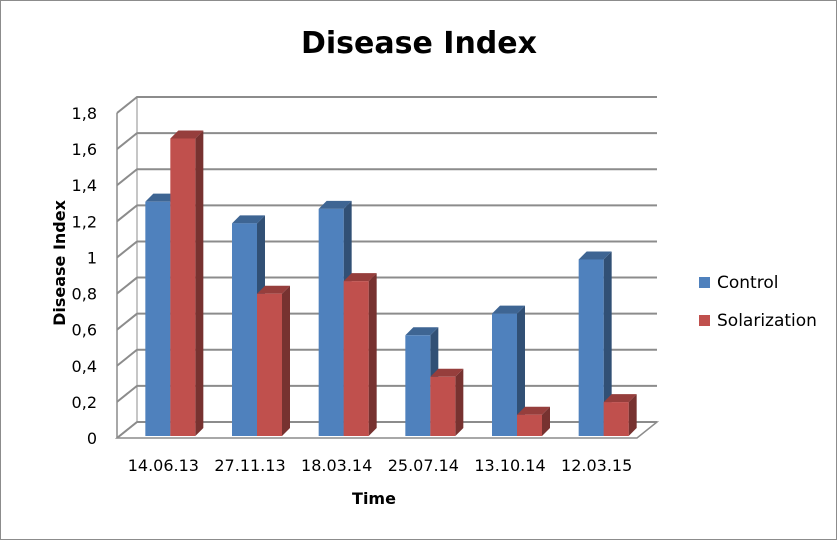  What do you see at coordinates (84, 366) in the screenshot?
I see `y-tick-label: 0,4` at bounding box center [84, 366].